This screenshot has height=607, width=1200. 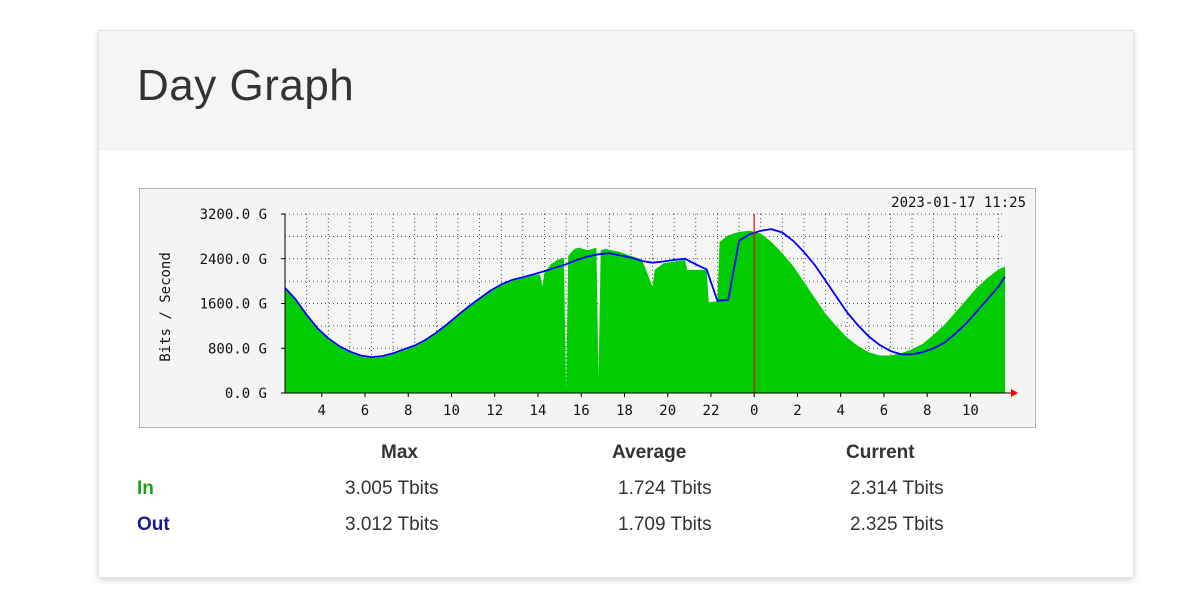 What do you see at coordinates (166, 307) in the screenshot?
I see `y-axis-label: Bits / Second` at bounding box center [166, 307].